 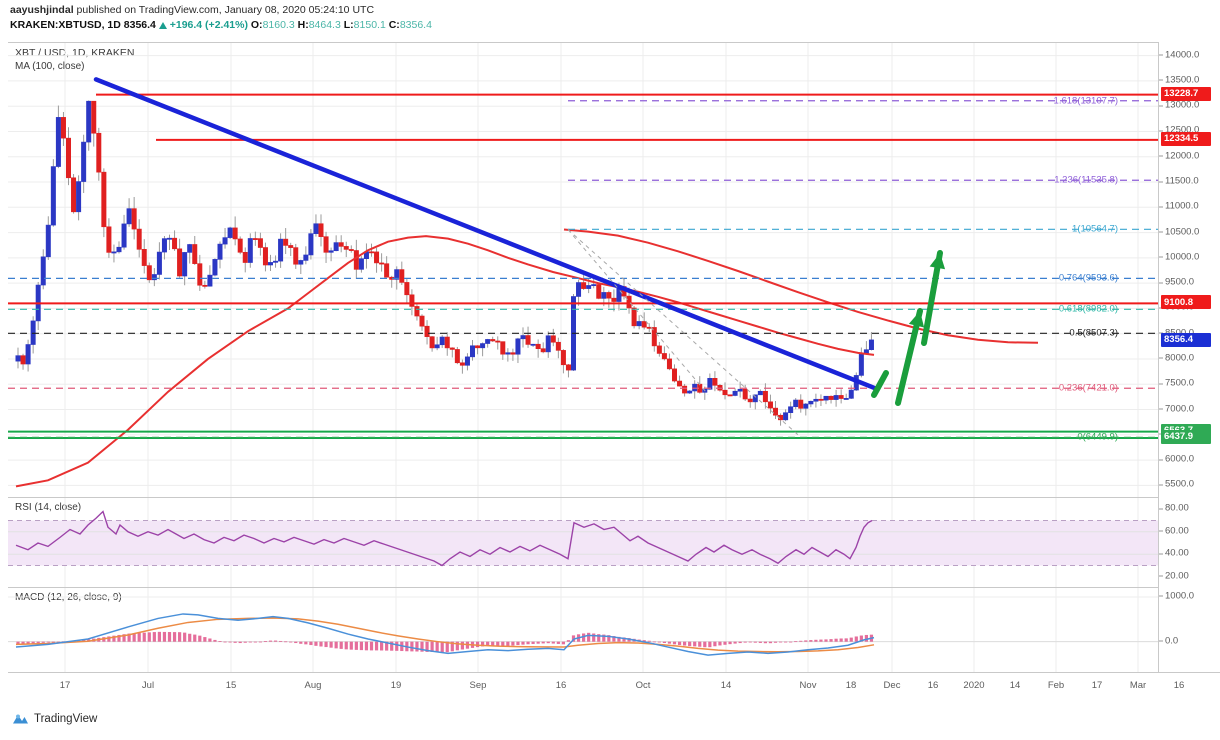 I want to click on triangle-up-icon, so click(x=162, y=25).